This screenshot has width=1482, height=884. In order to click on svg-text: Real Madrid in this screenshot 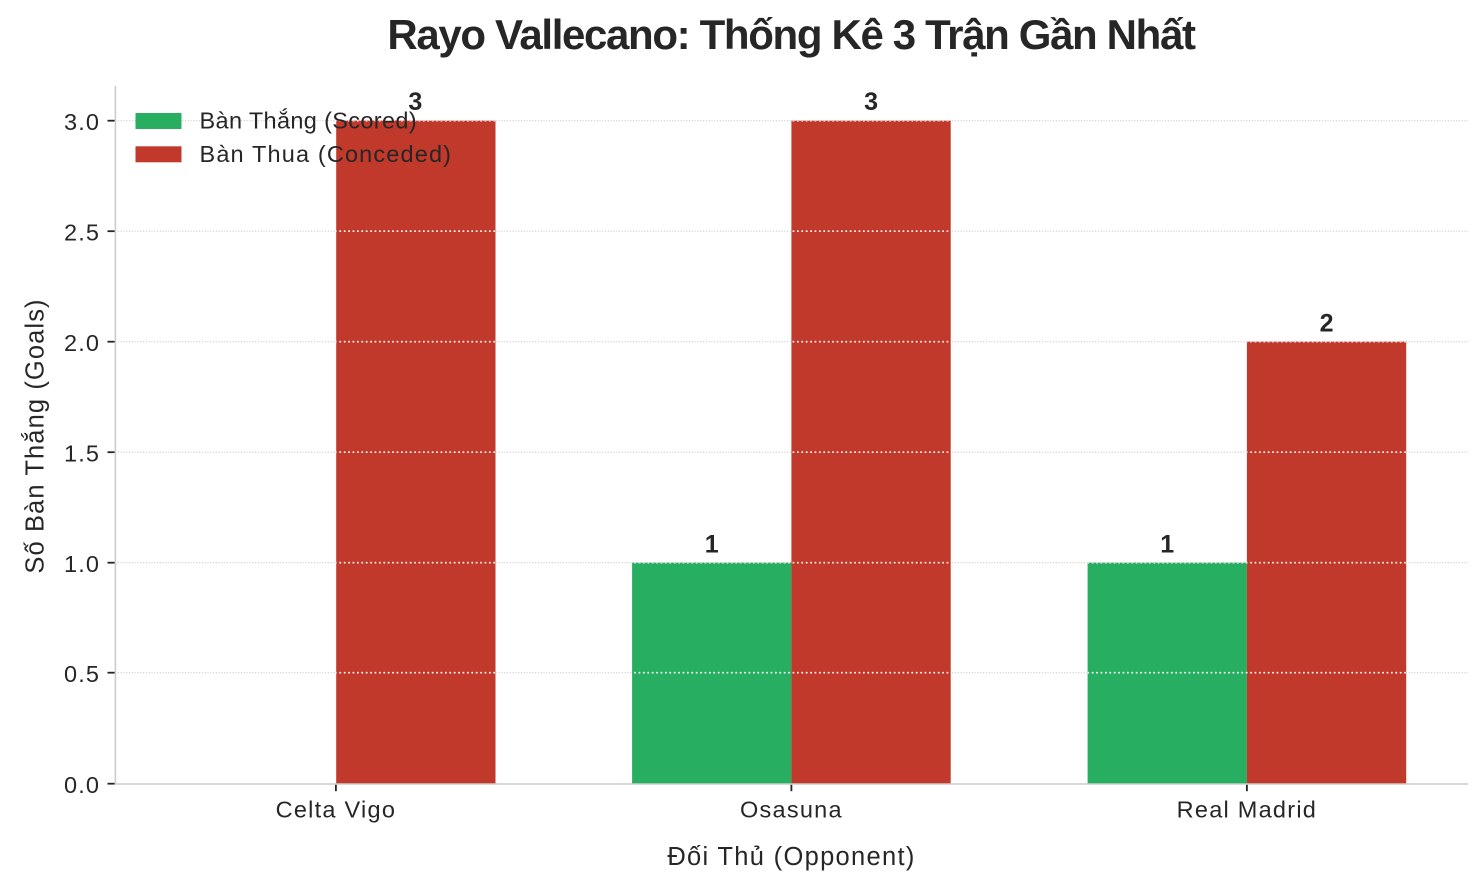, I will do `click(1247, 809)`.